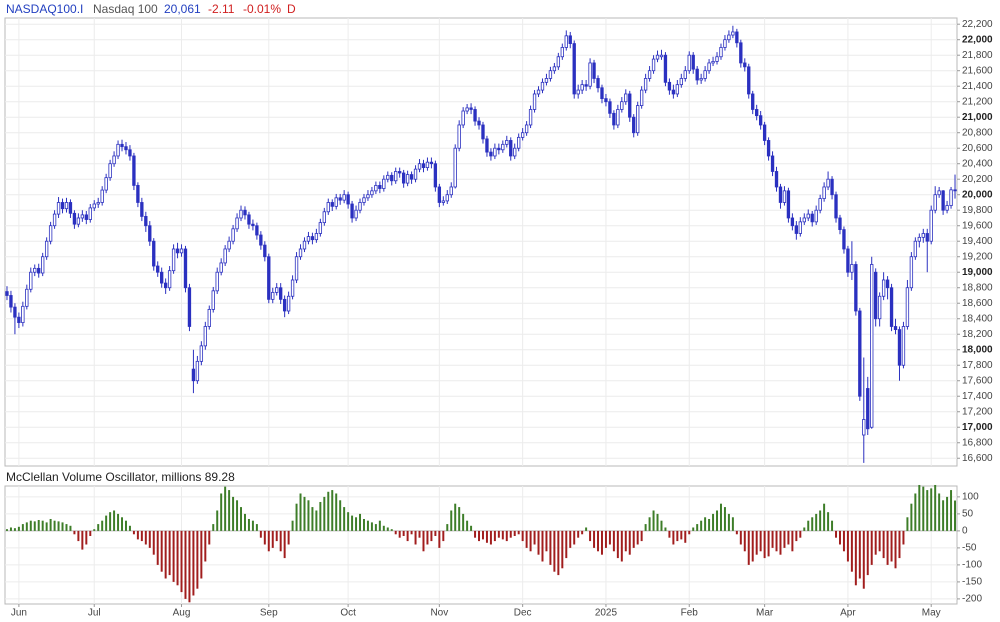 Image resolution: width=1000 pixels, height=622 pixels. What do you see at coordinates (977, 179) in the screenshot?
I see `y-tick-label: 20,200` at bounding box center [977, 179].